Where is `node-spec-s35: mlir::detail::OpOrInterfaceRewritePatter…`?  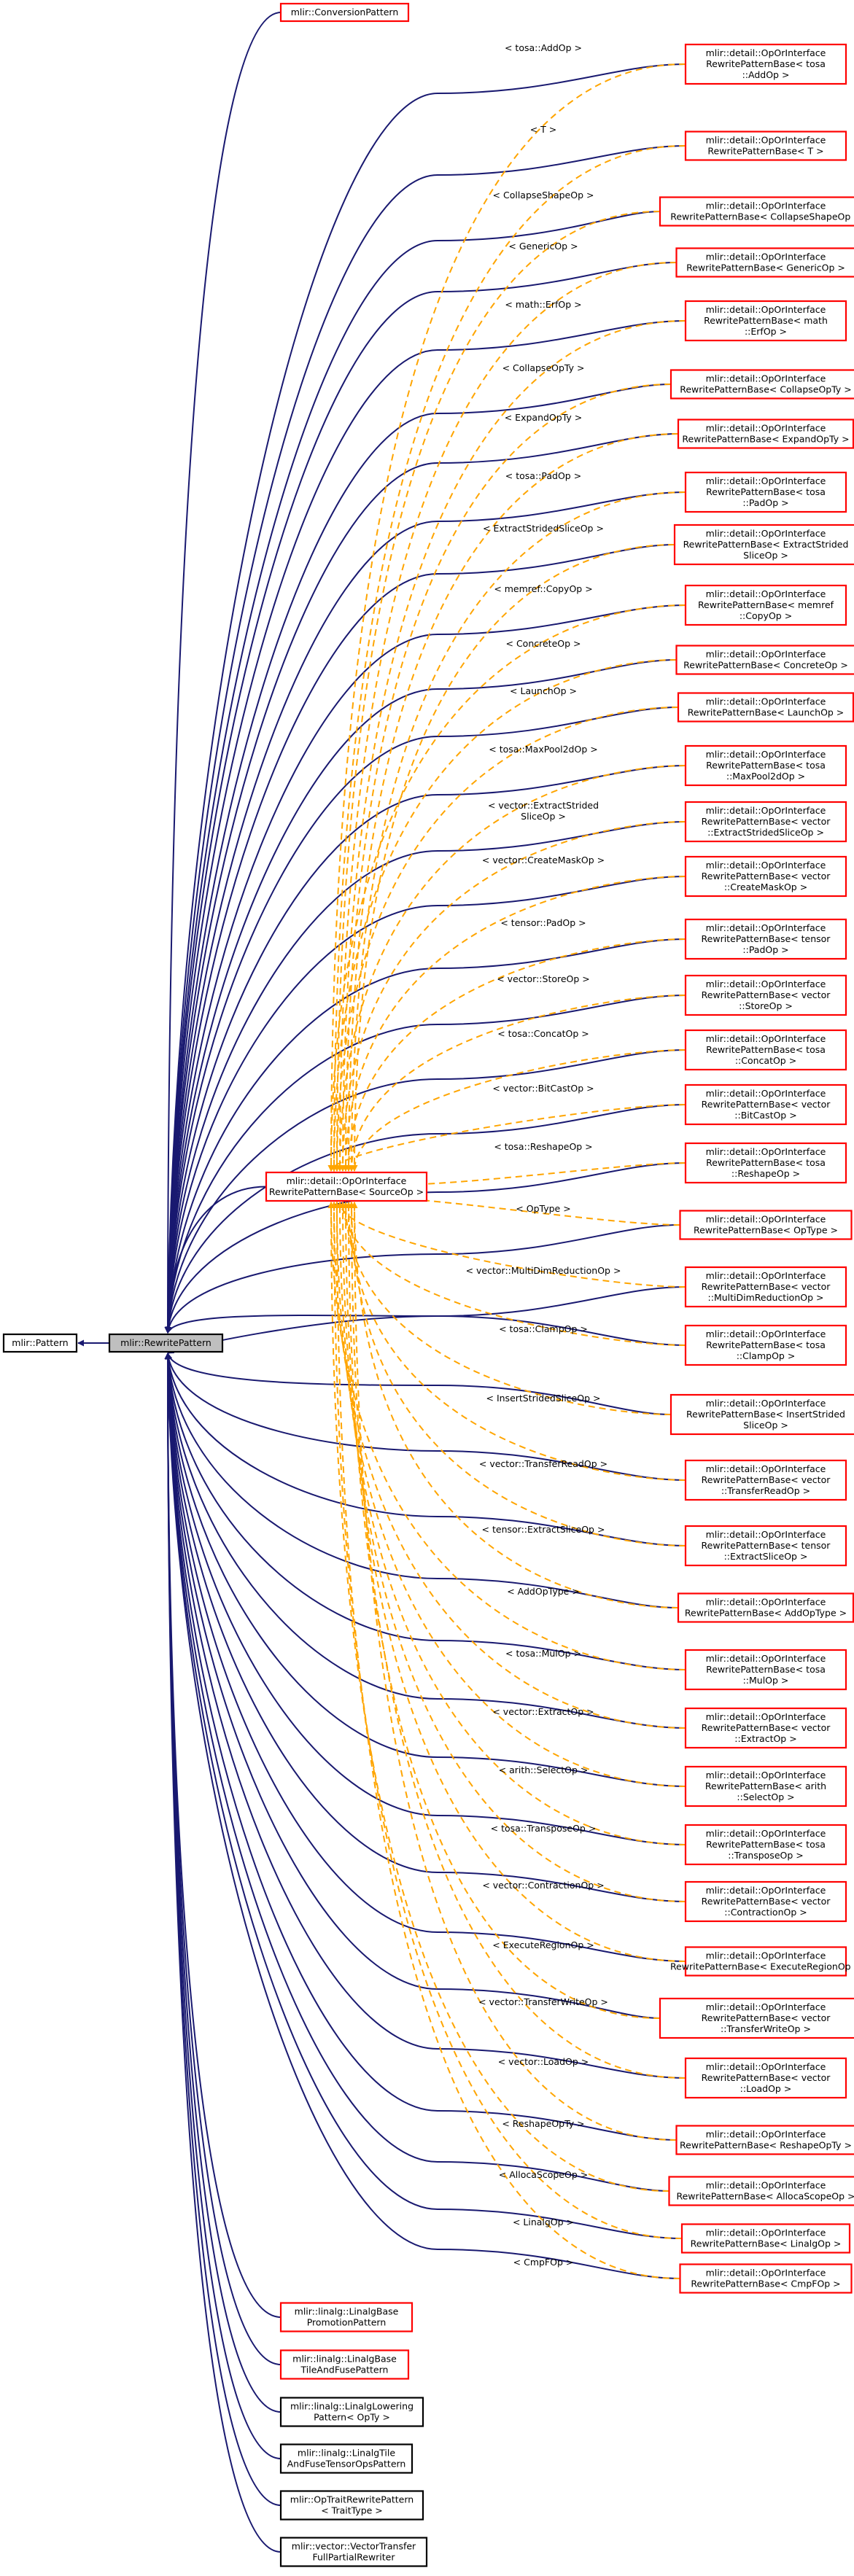
node-spec-s35: mlir::detail::OpOrInterfaceRewritePatter… is located at coordinates (766, 2078).